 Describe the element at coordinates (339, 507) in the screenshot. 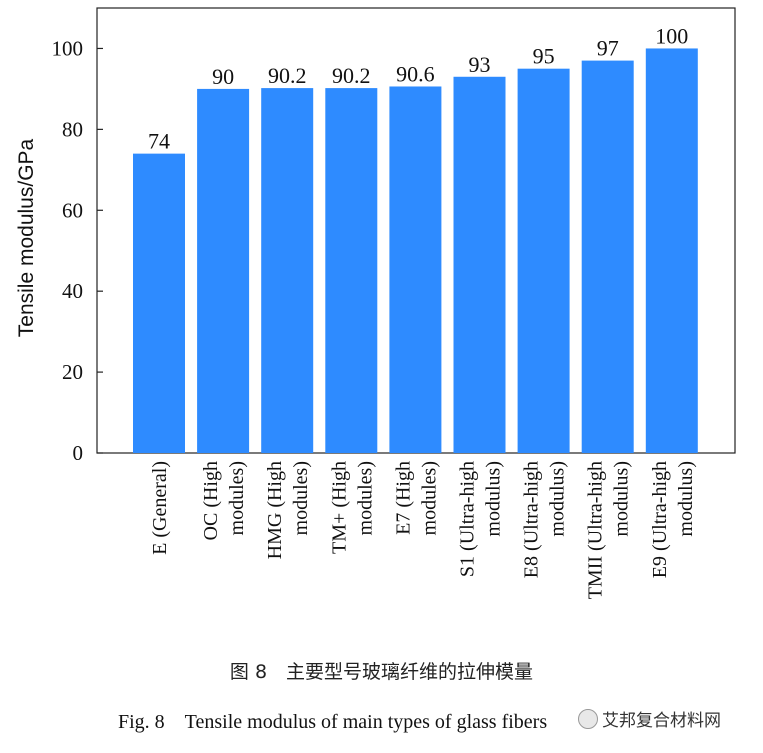

I see `x-category-label-line: TM+ (High` at that location.